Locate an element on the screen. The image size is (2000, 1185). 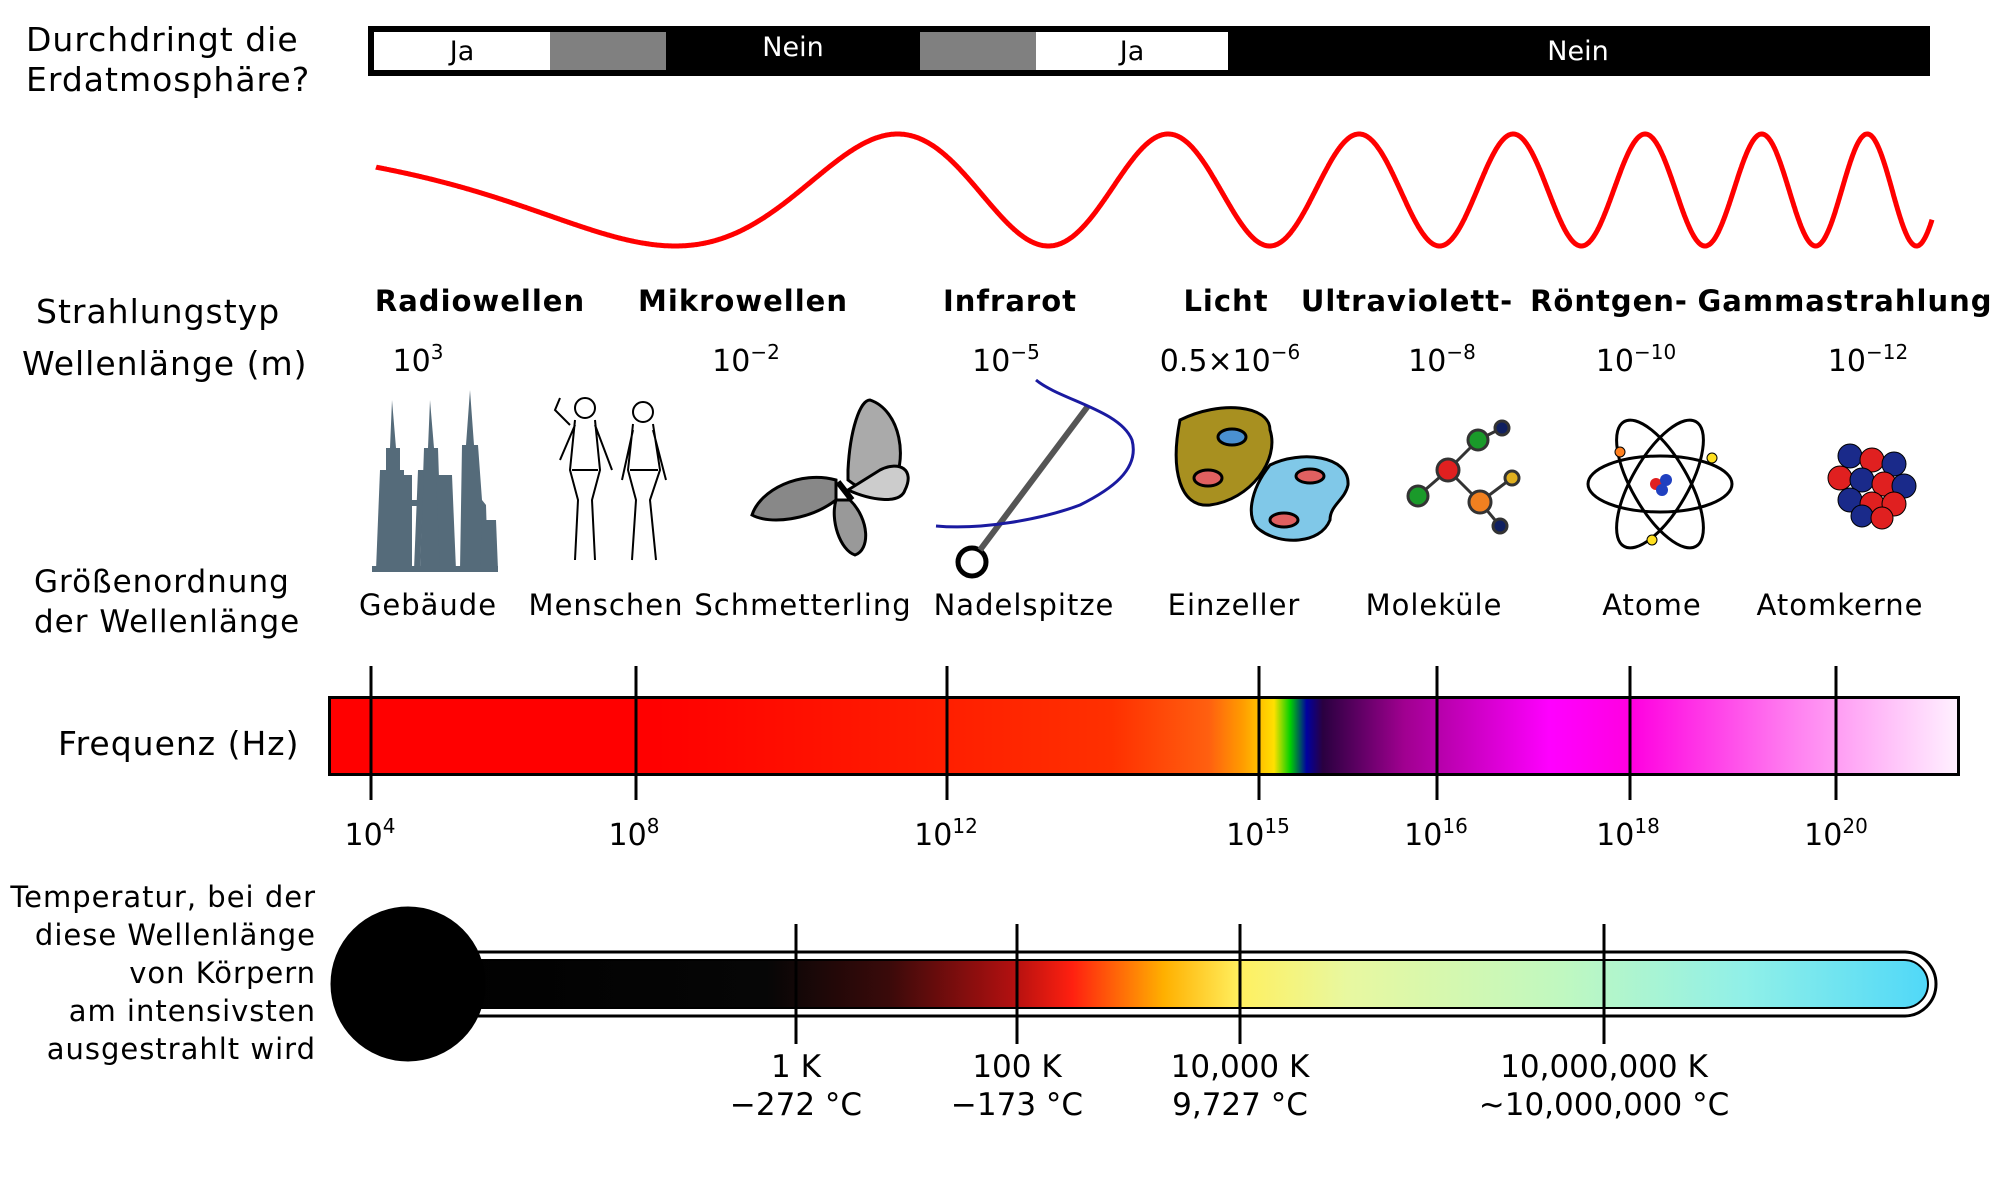
atmosphere-question-line1: Durchdringt die is located at coordinates (162, 39).